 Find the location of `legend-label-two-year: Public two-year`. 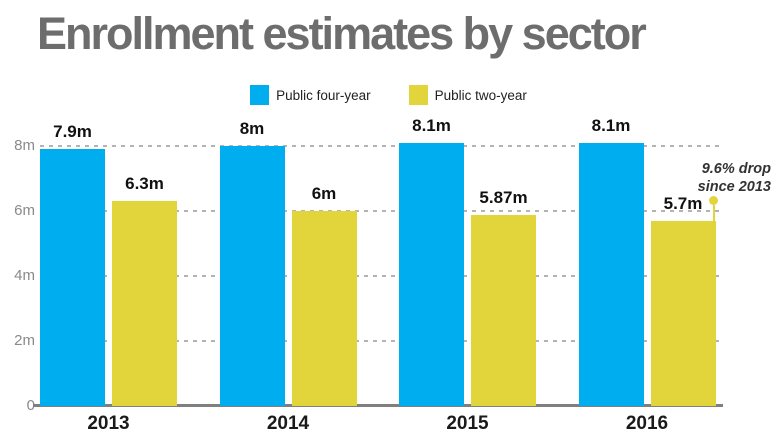

legend-label-two-year: Public two-year is located at coordinates (480, 95).